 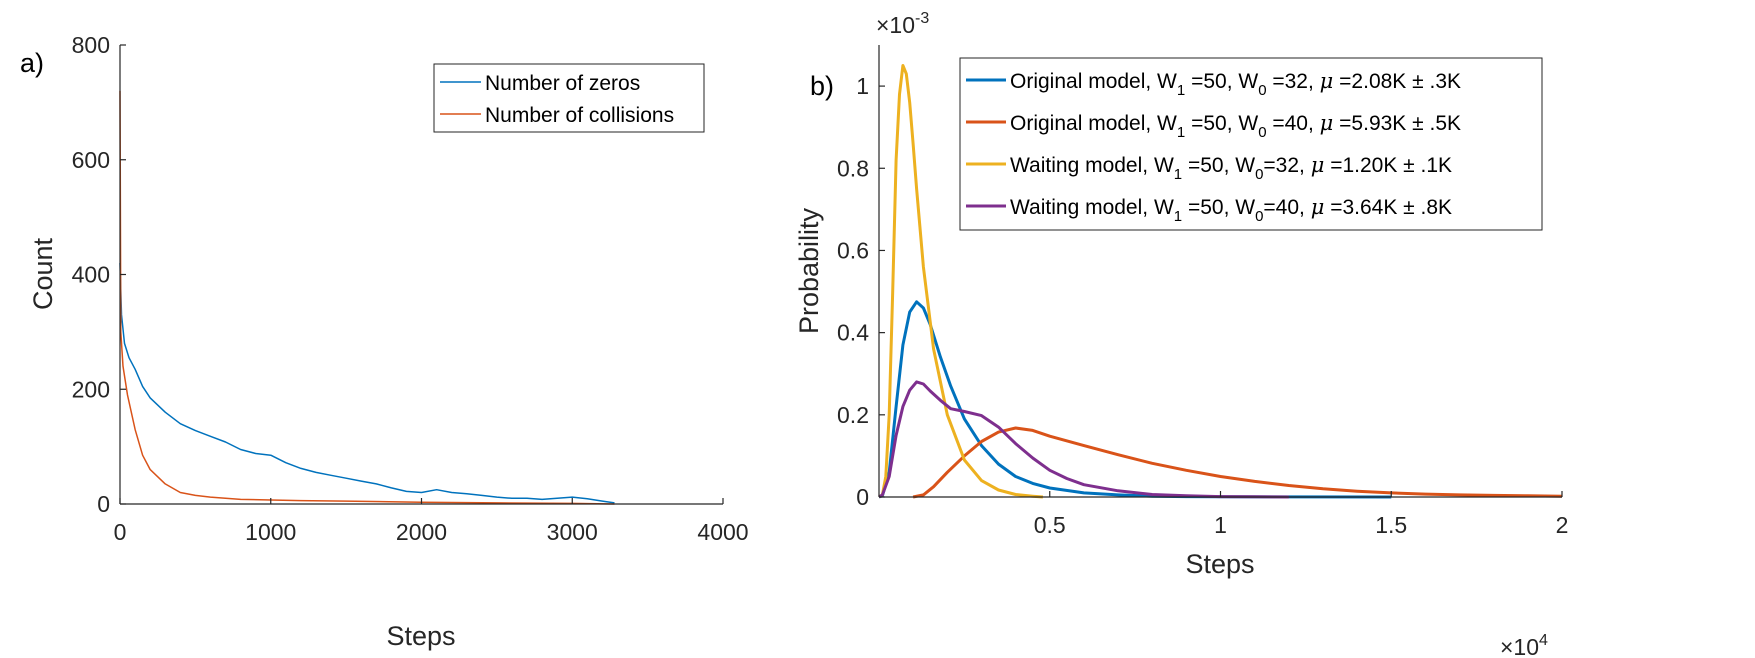 I want to click on chart-b-y-tick-label: 0.4, so click(x=853, y=333).